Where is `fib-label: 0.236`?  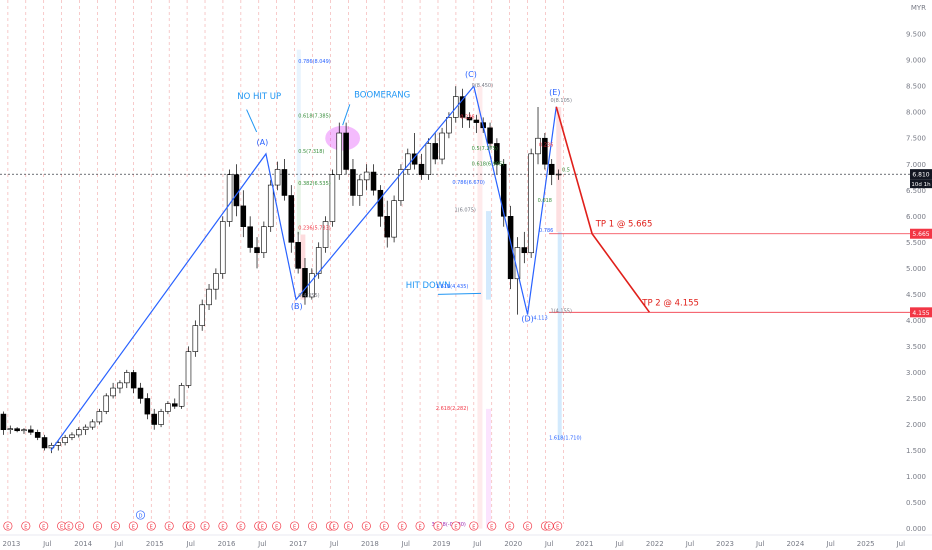 fib-label: 0.236 is located at coordinates (546, 146).